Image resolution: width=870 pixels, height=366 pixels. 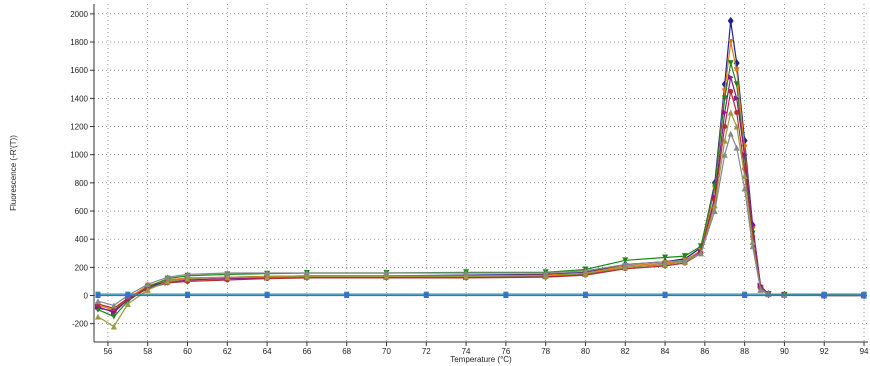 What do you see at coordinates (79, 70) in the screenshot?
I see `y-tick-label: 1600` at bounding box center [79, 70].